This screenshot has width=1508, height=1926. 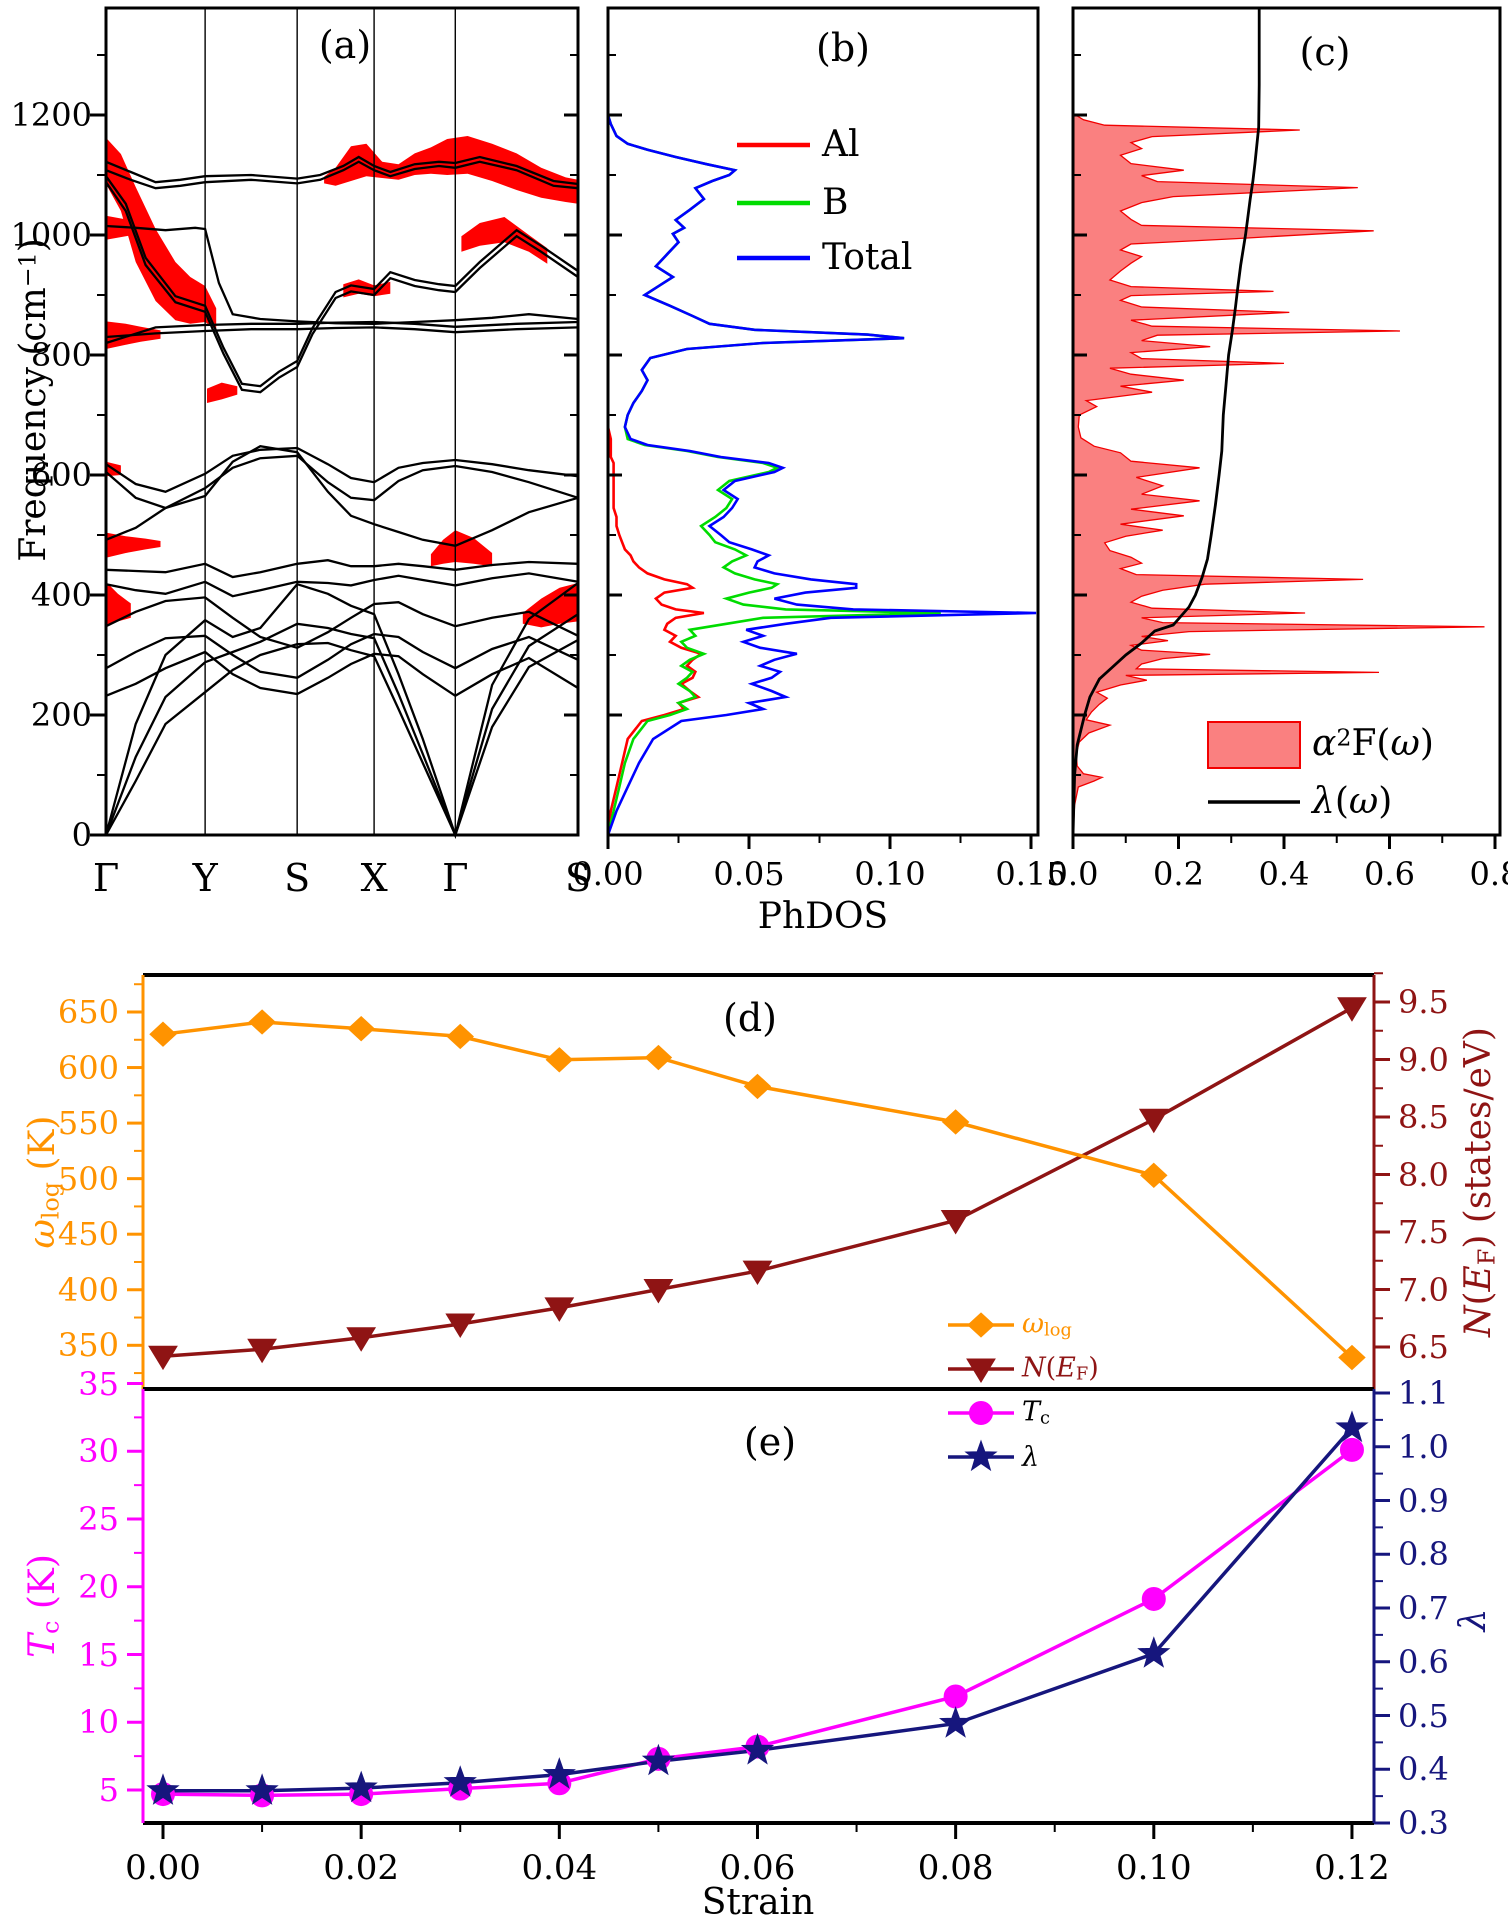 What do you see at coordinates (843, 48) in the screenshot?
I see `panel-b-letter: (b)` at bounding box center [843, 48].